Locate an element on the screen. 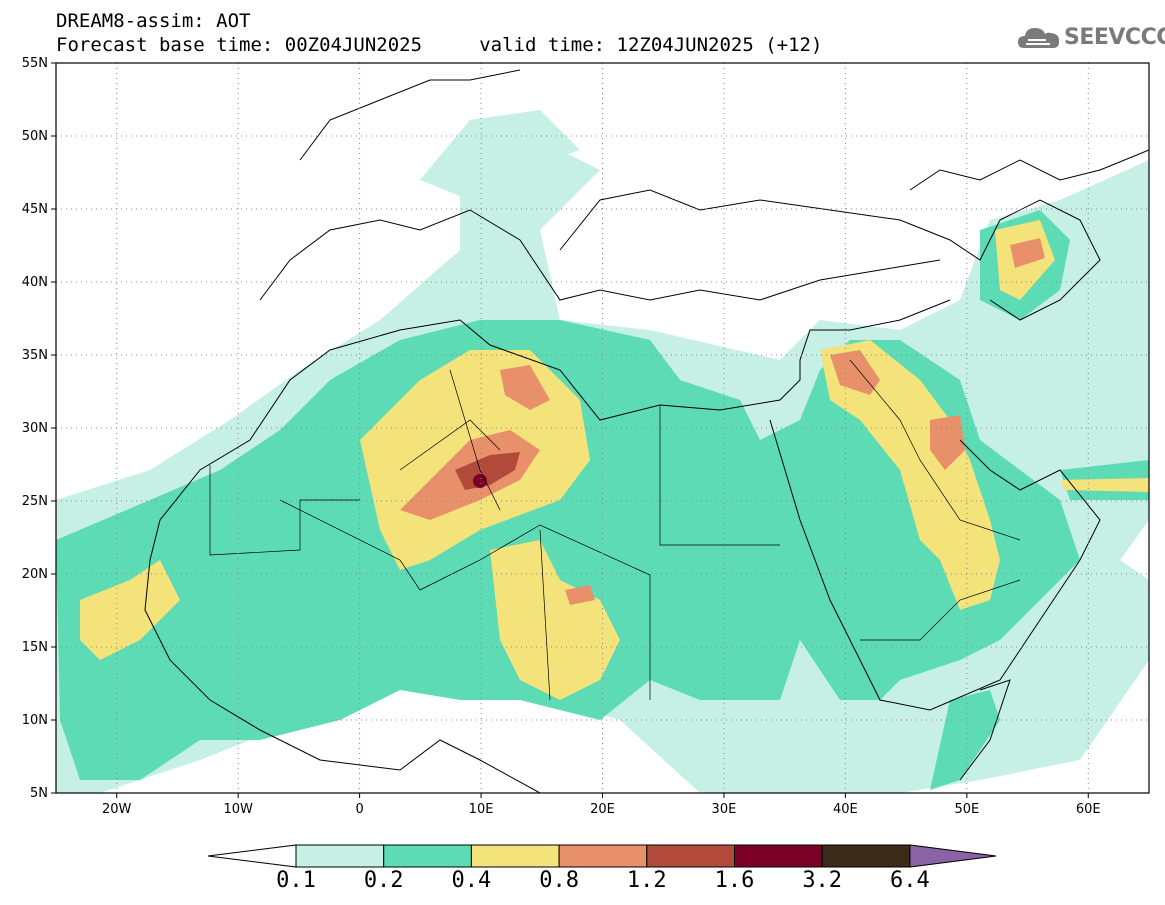 The width and height of the screenshot is (1165, 905). latitude-labels: 5N 10N 15N 20N 25N 30N 35N 40N 45N 50N 55N is located at coordinates (35, 428).